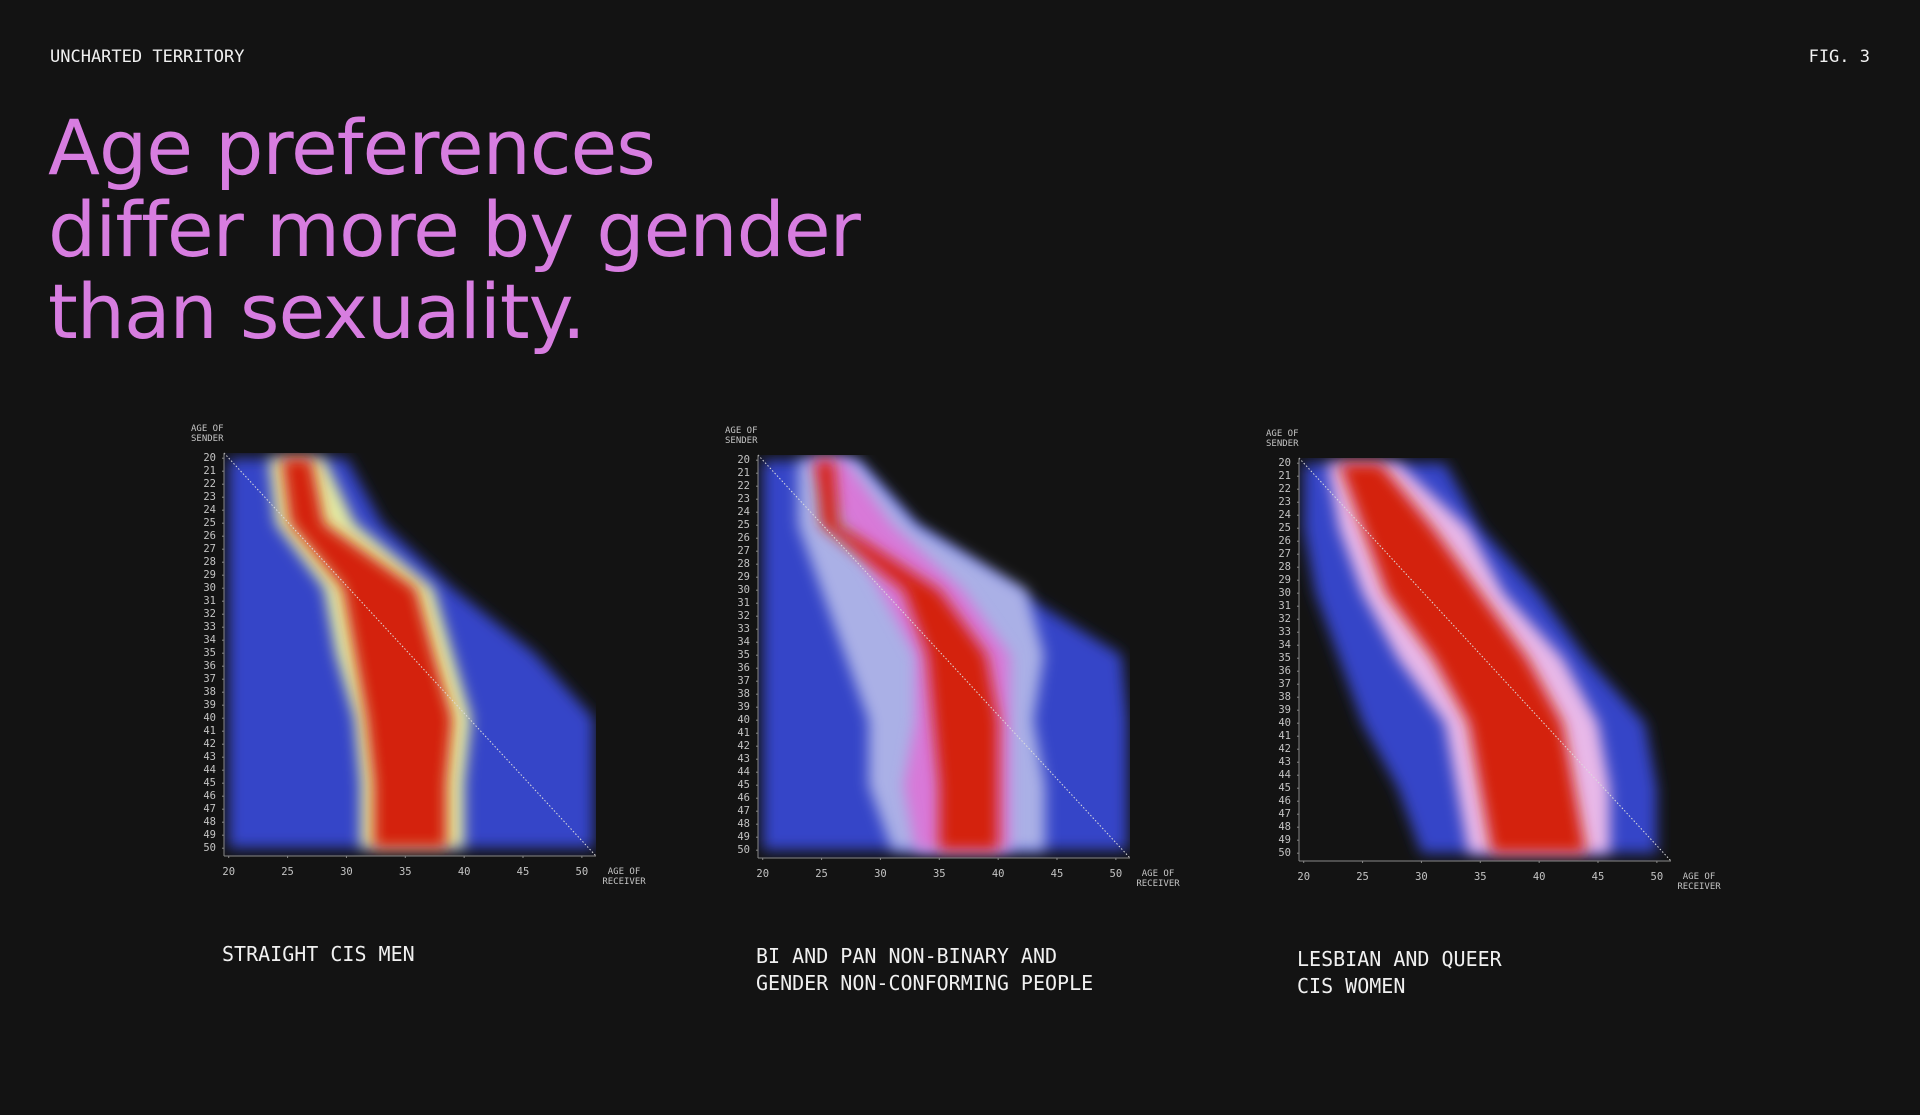 The width and height of the screenshot is (1920, 1115). What do you see at coordinates (147, 57) in the screenshot?
I see `header-left: UNCHARTED TERRITORY` at bounding box center [147, 57].